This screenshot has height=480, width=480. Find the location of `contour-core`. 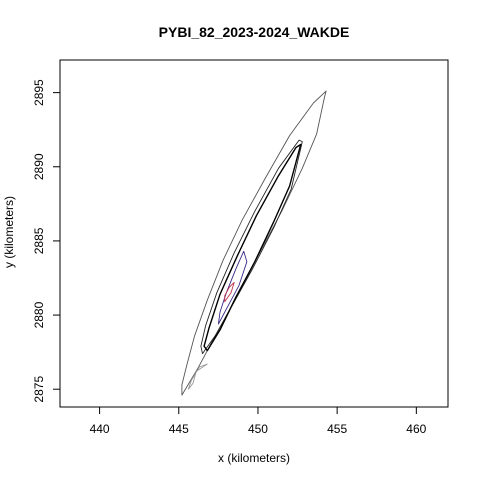

contour-core is located at coordinates (232, 287).